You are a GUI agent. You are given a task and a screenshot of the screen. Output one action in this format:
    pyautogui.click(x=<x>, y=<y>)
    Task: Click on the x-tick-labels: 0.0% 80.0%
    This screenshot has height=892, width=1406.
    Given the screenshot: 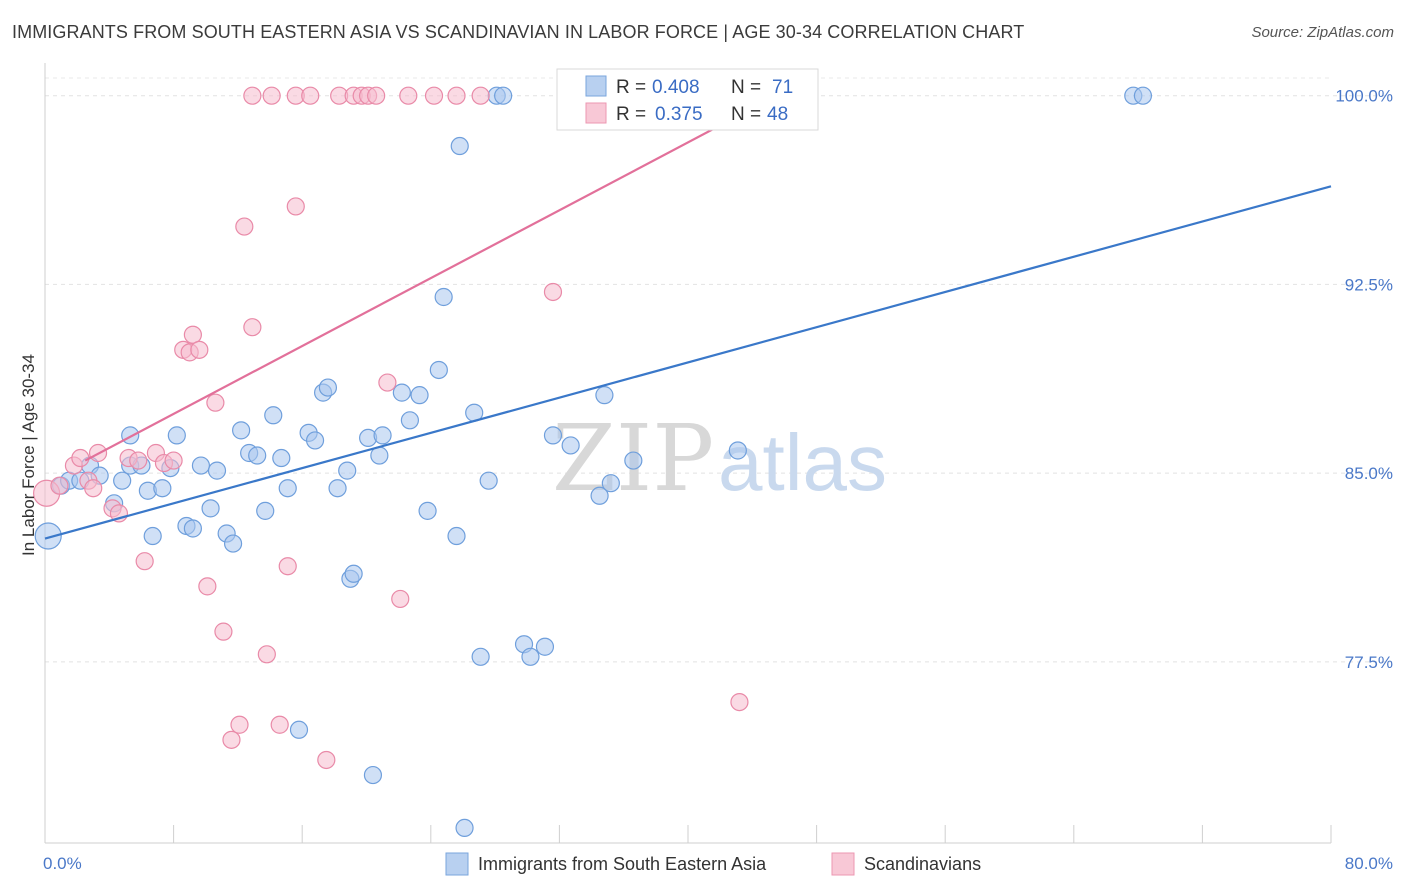 What is the action you would take?
    pyautogui.click(x=718, y=863)
    